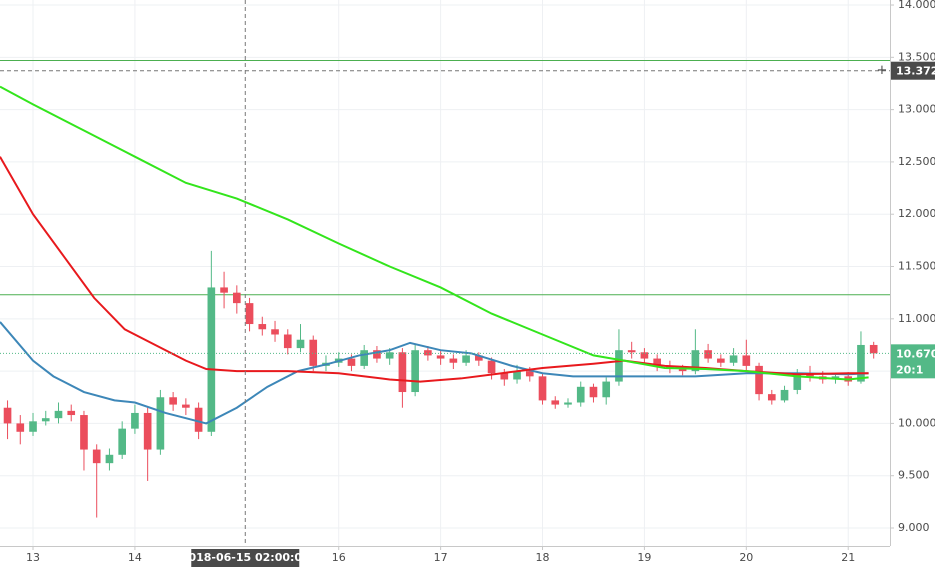  What do you see at coordinates (339, 557) in the screenshot?
I see `x-tick-label: 16` at bounding box center [339, 557].